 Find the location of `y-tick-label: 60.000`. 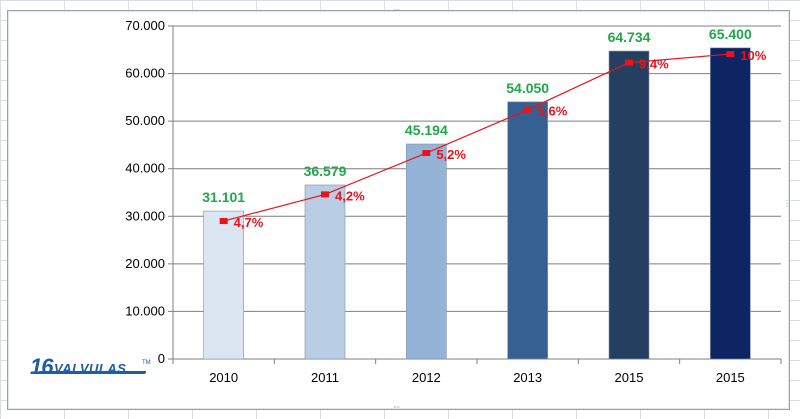

y-tick-label: 60.000 is located at coordinates (145, 73).